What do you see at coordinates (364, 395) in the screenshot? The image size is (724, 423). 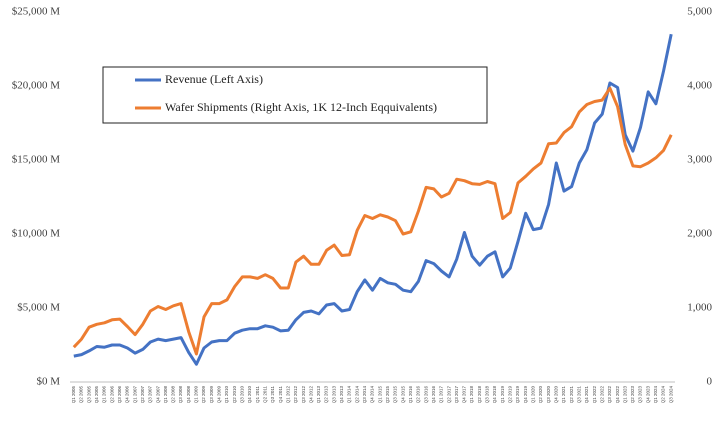 I see `x-tick-label: Q3 2014` at bounding box center [364, 395].